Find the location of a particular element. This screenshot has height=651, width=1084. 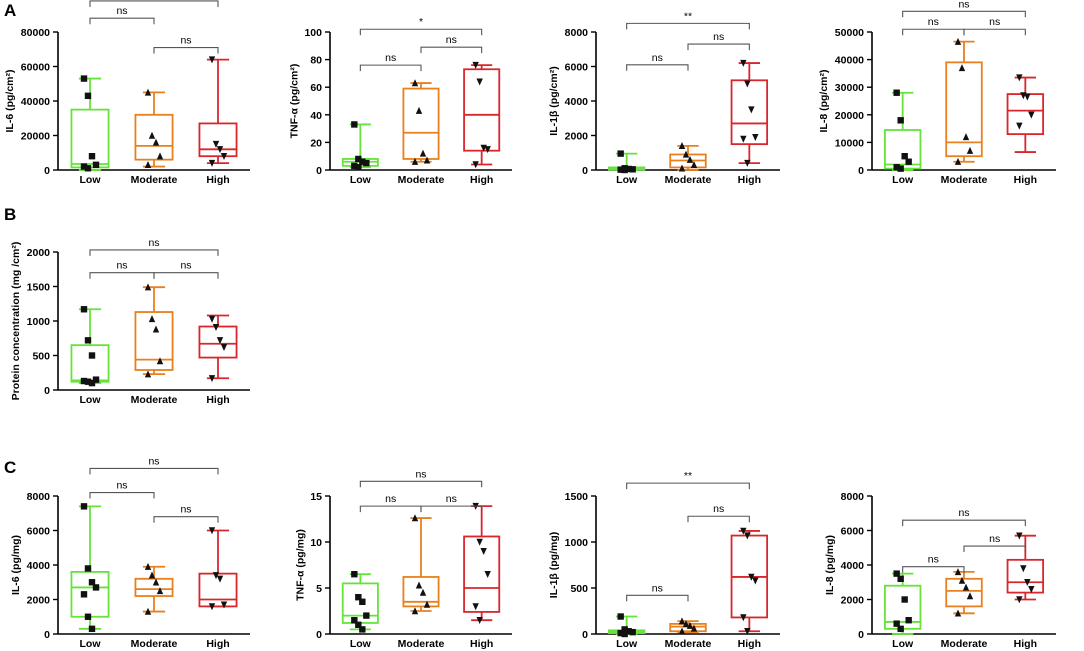

y-tick-label: 40000 is located at coordinates (849, 61).